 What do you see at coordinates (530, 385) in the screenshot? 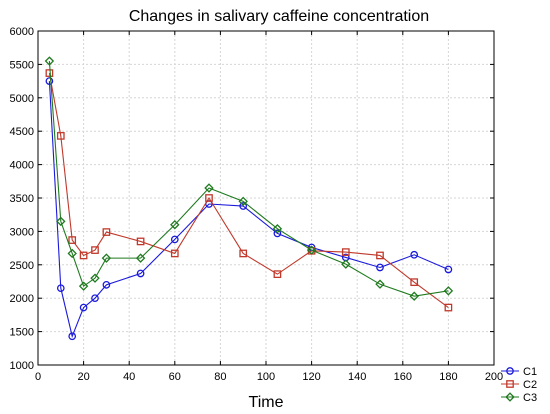
I see `legend-label: C2` at bounding box center [530, 385].